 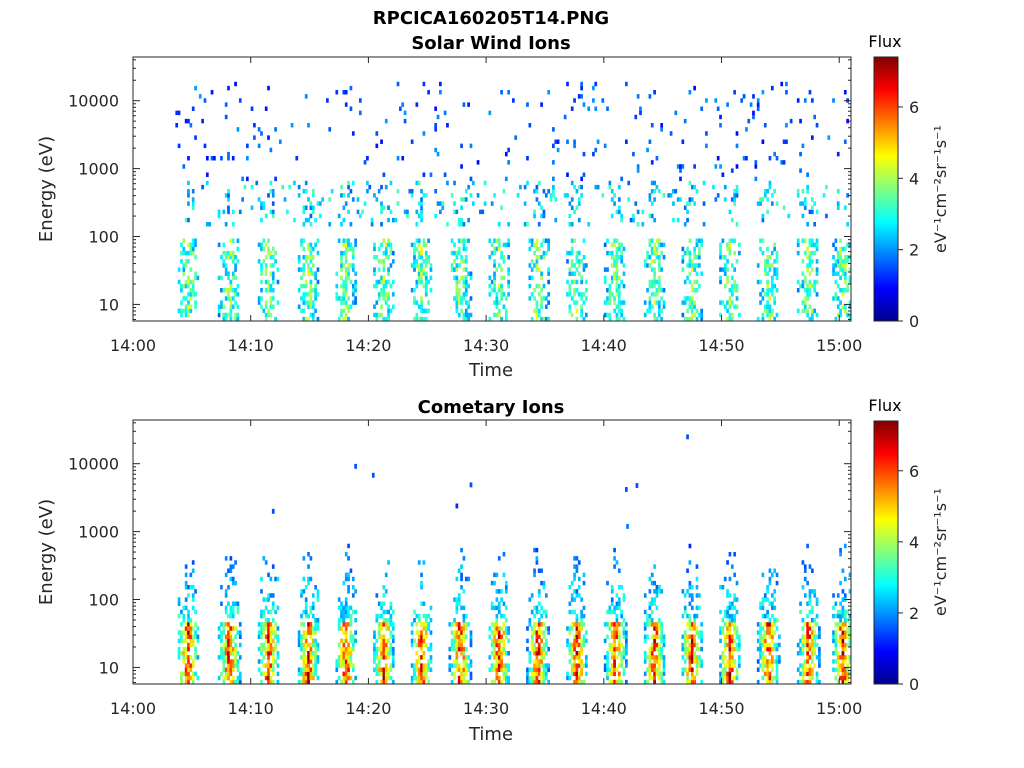 I want to click on x-tick-label: 14:50, so click(x=721, y=345).